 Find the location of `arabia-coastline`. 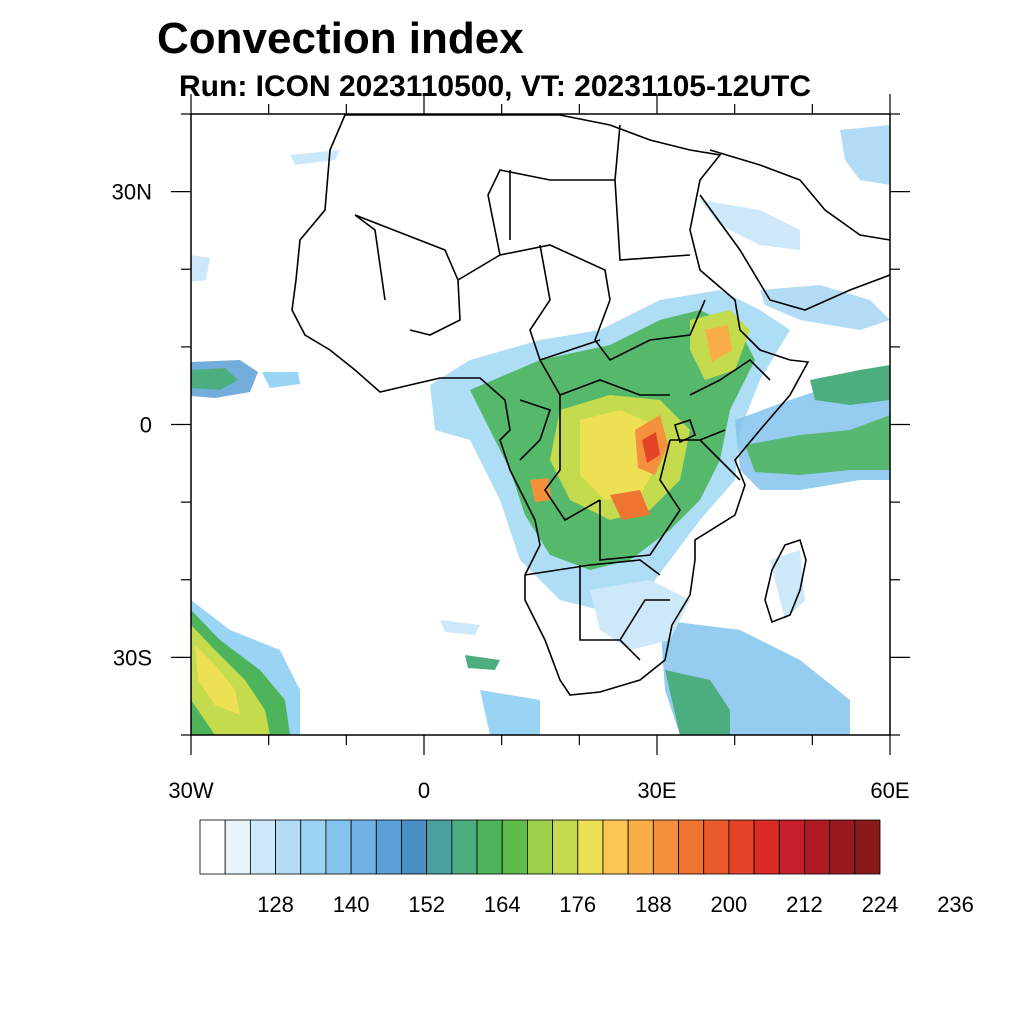

arabia-coastline is located at coordinates (795, 230).